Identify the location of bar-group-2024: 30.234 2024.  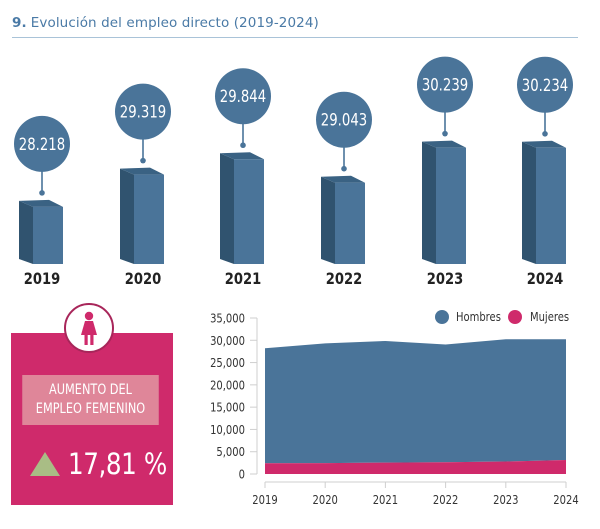
(545, 172).